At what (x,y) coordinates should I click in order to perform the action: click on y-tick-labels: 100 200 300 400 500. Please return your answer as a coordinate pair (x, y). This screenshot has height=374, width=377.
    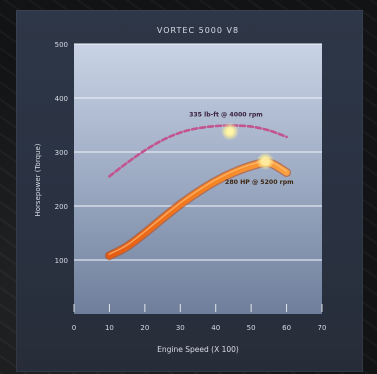
    Looking at the image, I should click on (61, 153).